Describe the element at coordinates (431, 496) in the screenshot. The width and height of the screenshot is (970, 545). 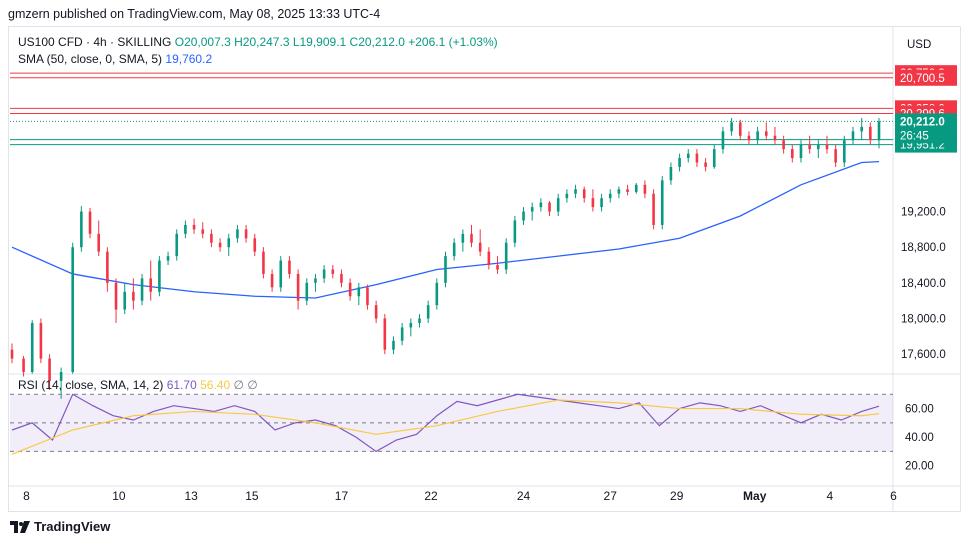
I see `time-tick-label: 22` at that location.